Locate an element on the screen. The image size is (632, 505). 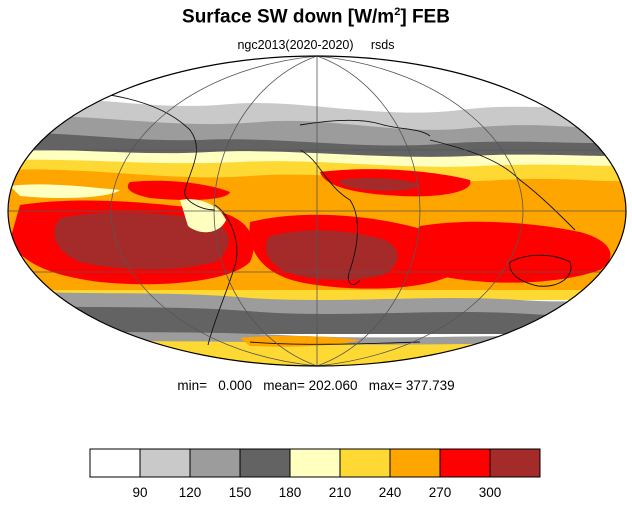
europe-coast is located at coordinates (365, 128).